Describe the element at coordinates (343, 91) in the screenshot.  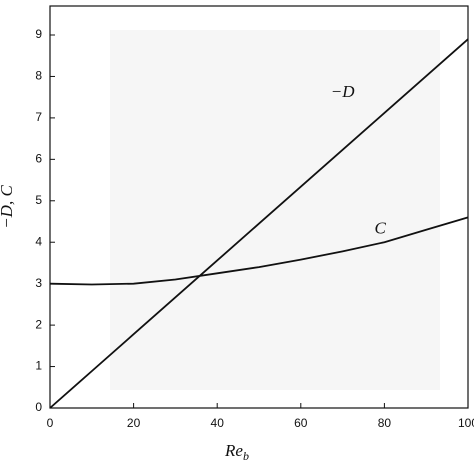
I see `line-label: −D` at that location.